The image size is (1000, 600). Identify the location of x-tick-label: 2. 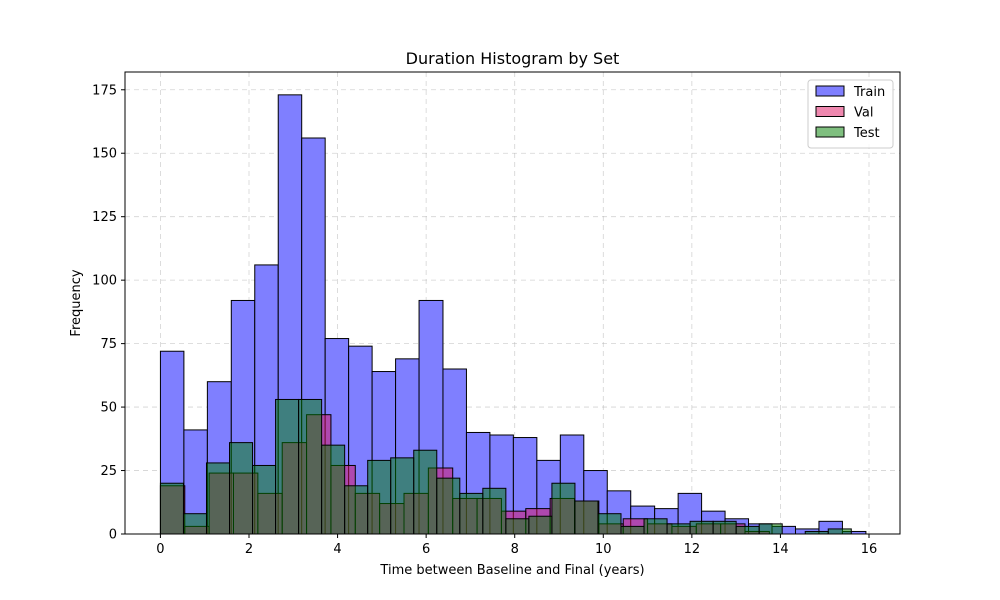
(249, 549).